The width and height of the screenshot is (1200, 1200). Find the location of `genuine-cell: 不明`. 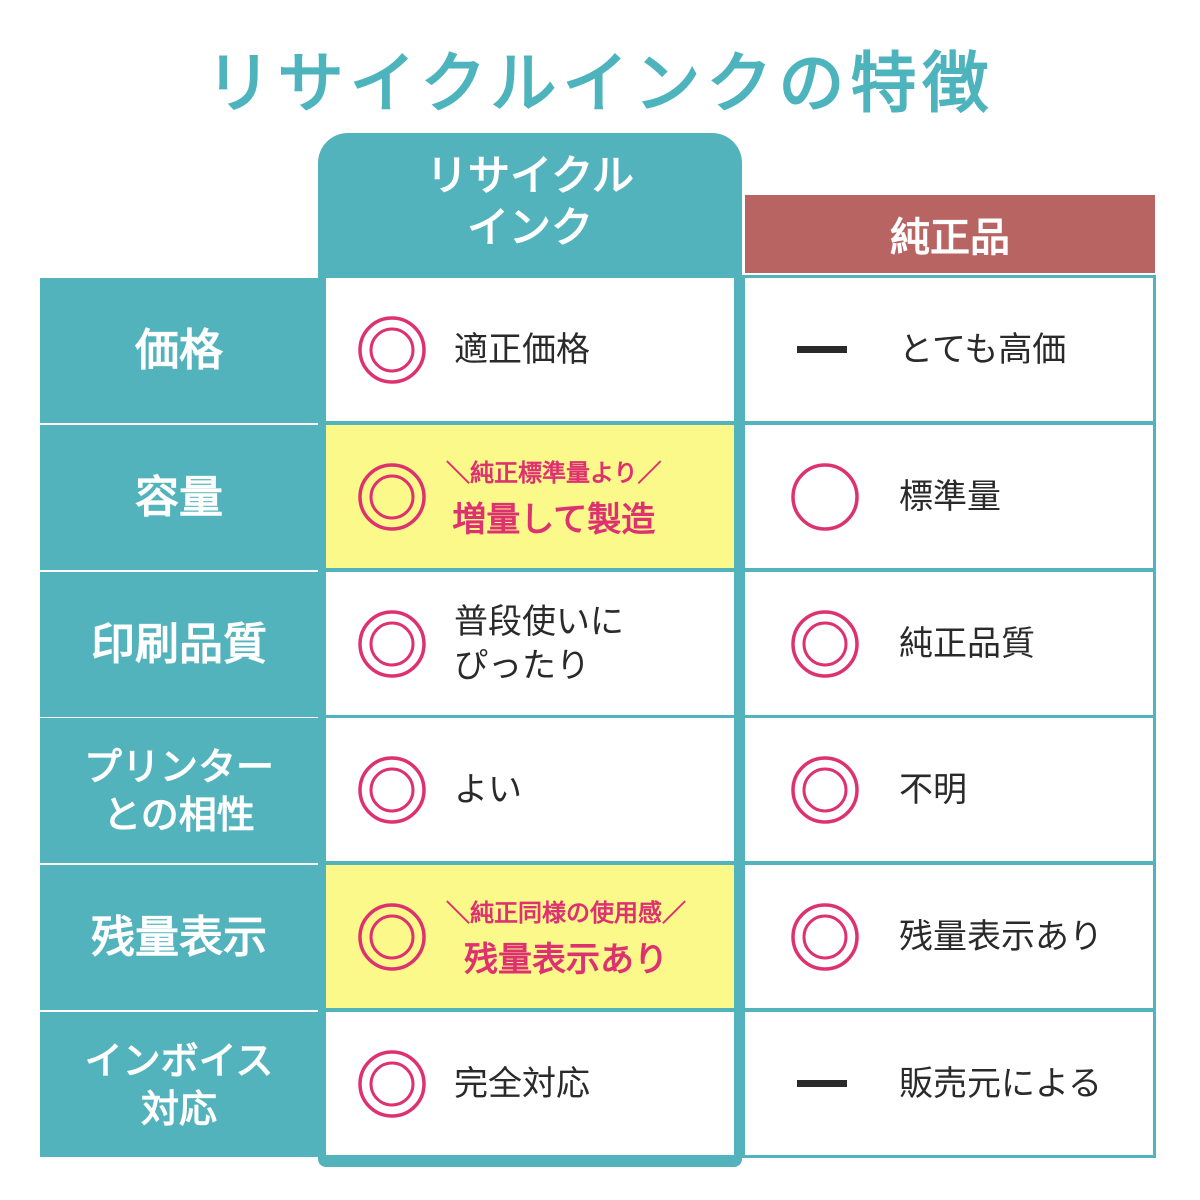

genuine-cell: 不明 is located at coordinates (949, 789).